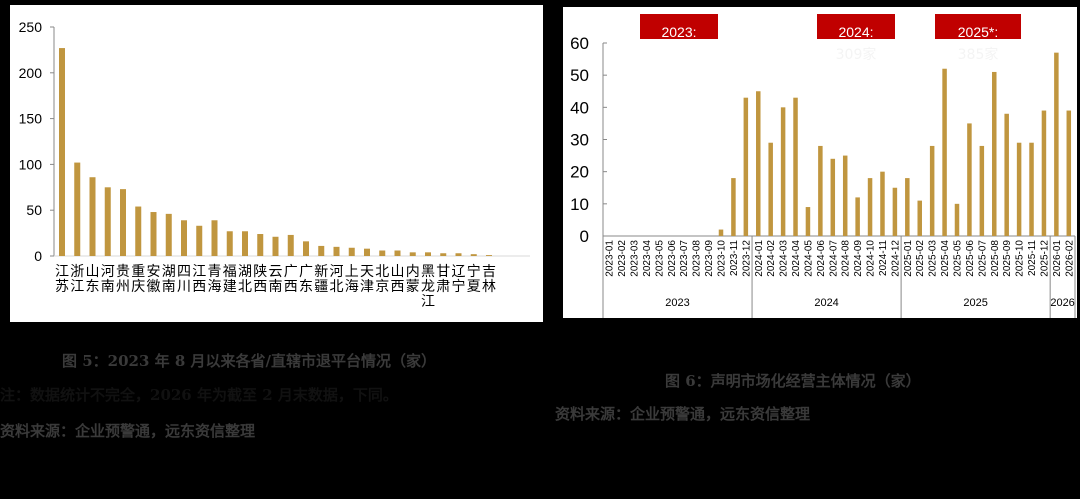 The image size is (1080, 499). Describe the element at coordinates (138, 272) in the screenshot. I see `category-label: 重` at that location.